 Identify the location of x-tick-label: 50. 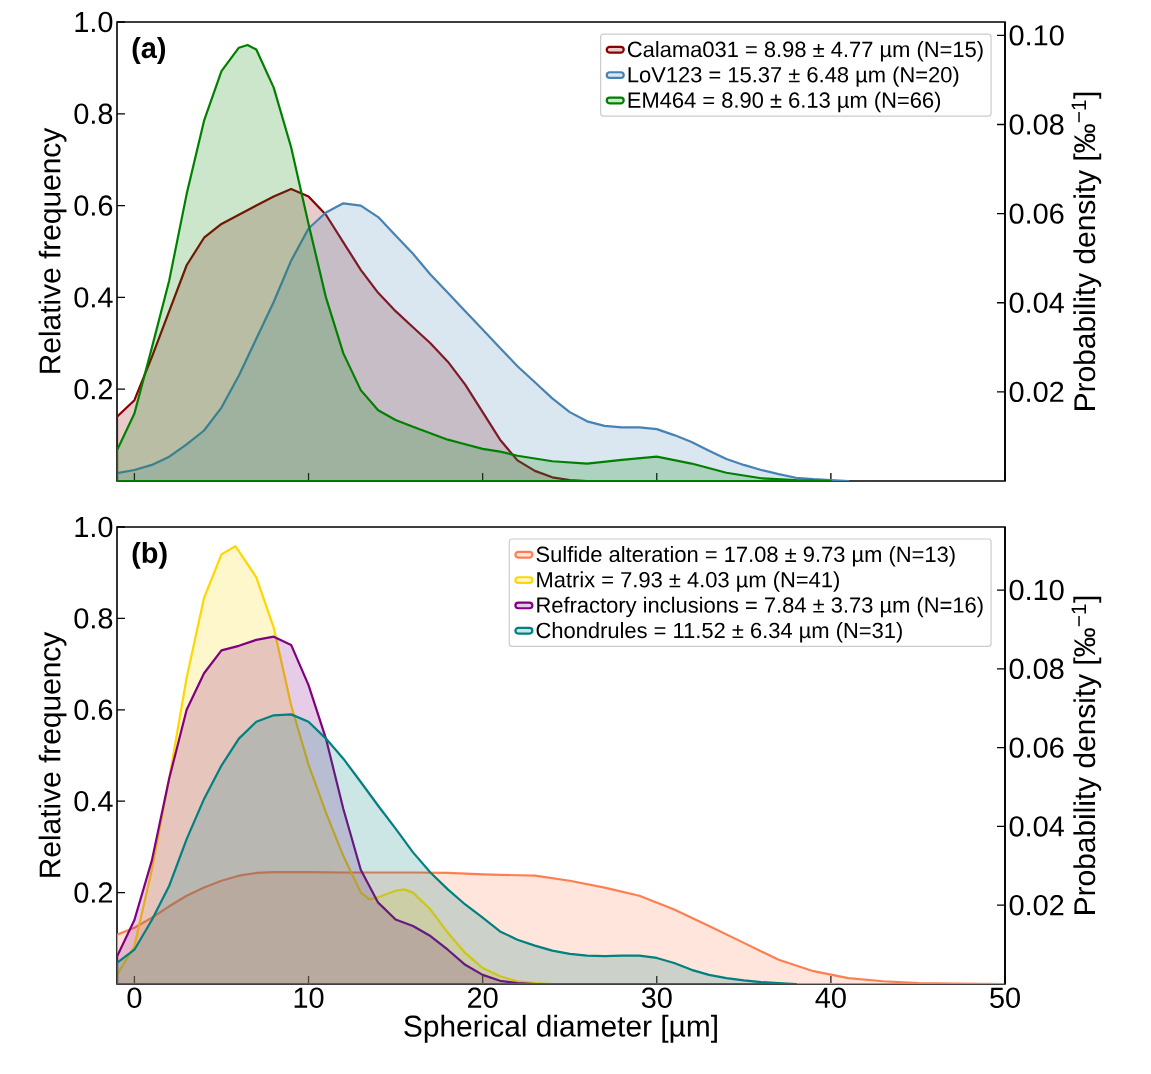
(1005, 997).